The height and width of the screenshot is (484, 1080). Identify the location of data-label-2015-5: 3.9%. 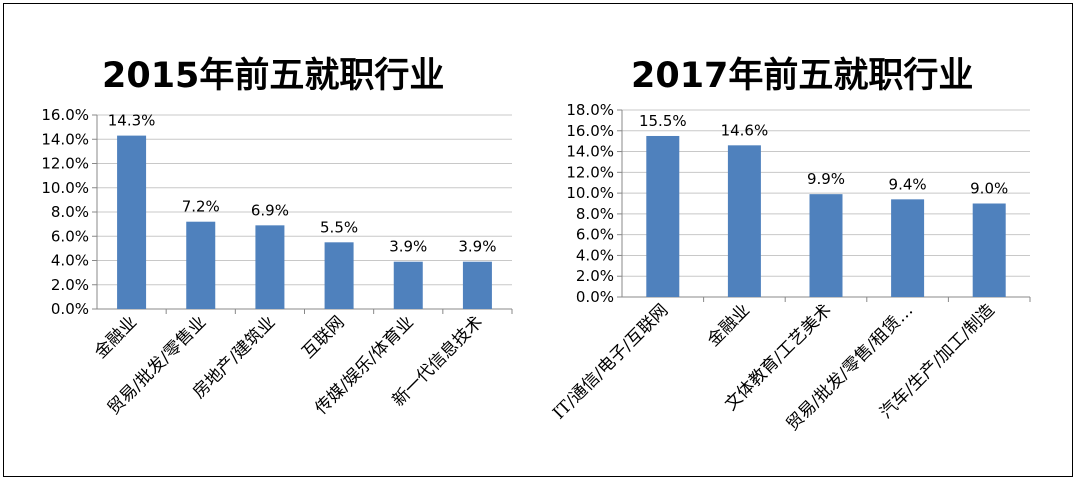
(477, 247).